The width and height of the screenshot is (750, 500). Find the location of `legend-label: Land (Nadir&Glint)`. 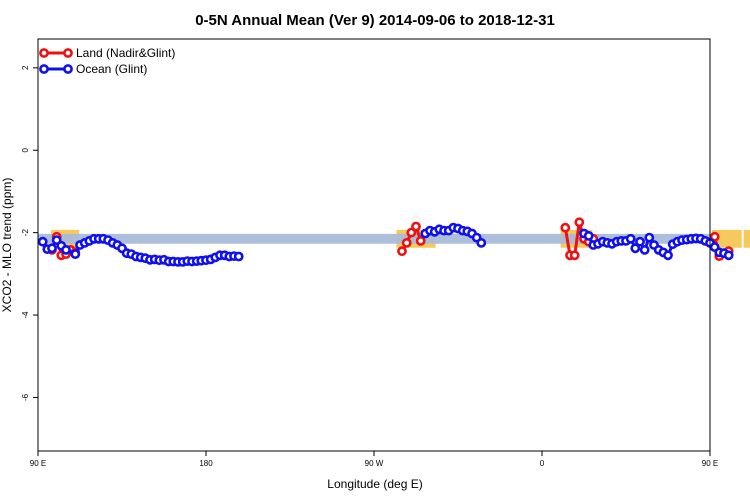

legend-label: Land (Nadir&Glint) is located at coordinates (125, 53).